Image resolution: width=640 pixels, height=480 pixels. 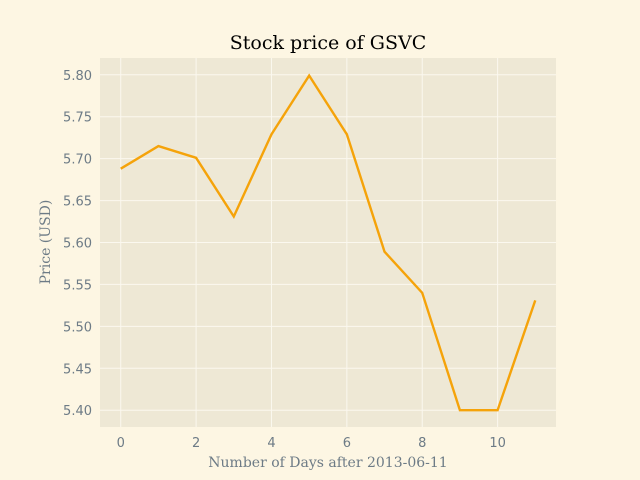 I want to click on y-tick-label: 5.50, so click(x=77, y=327).